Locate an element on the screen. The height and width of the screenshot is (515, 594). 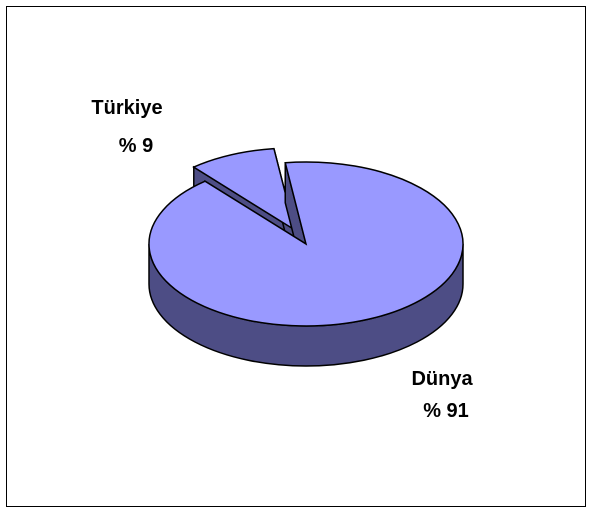
slice-label-dunya-name: Dünya is located at coordinates (442, 379).